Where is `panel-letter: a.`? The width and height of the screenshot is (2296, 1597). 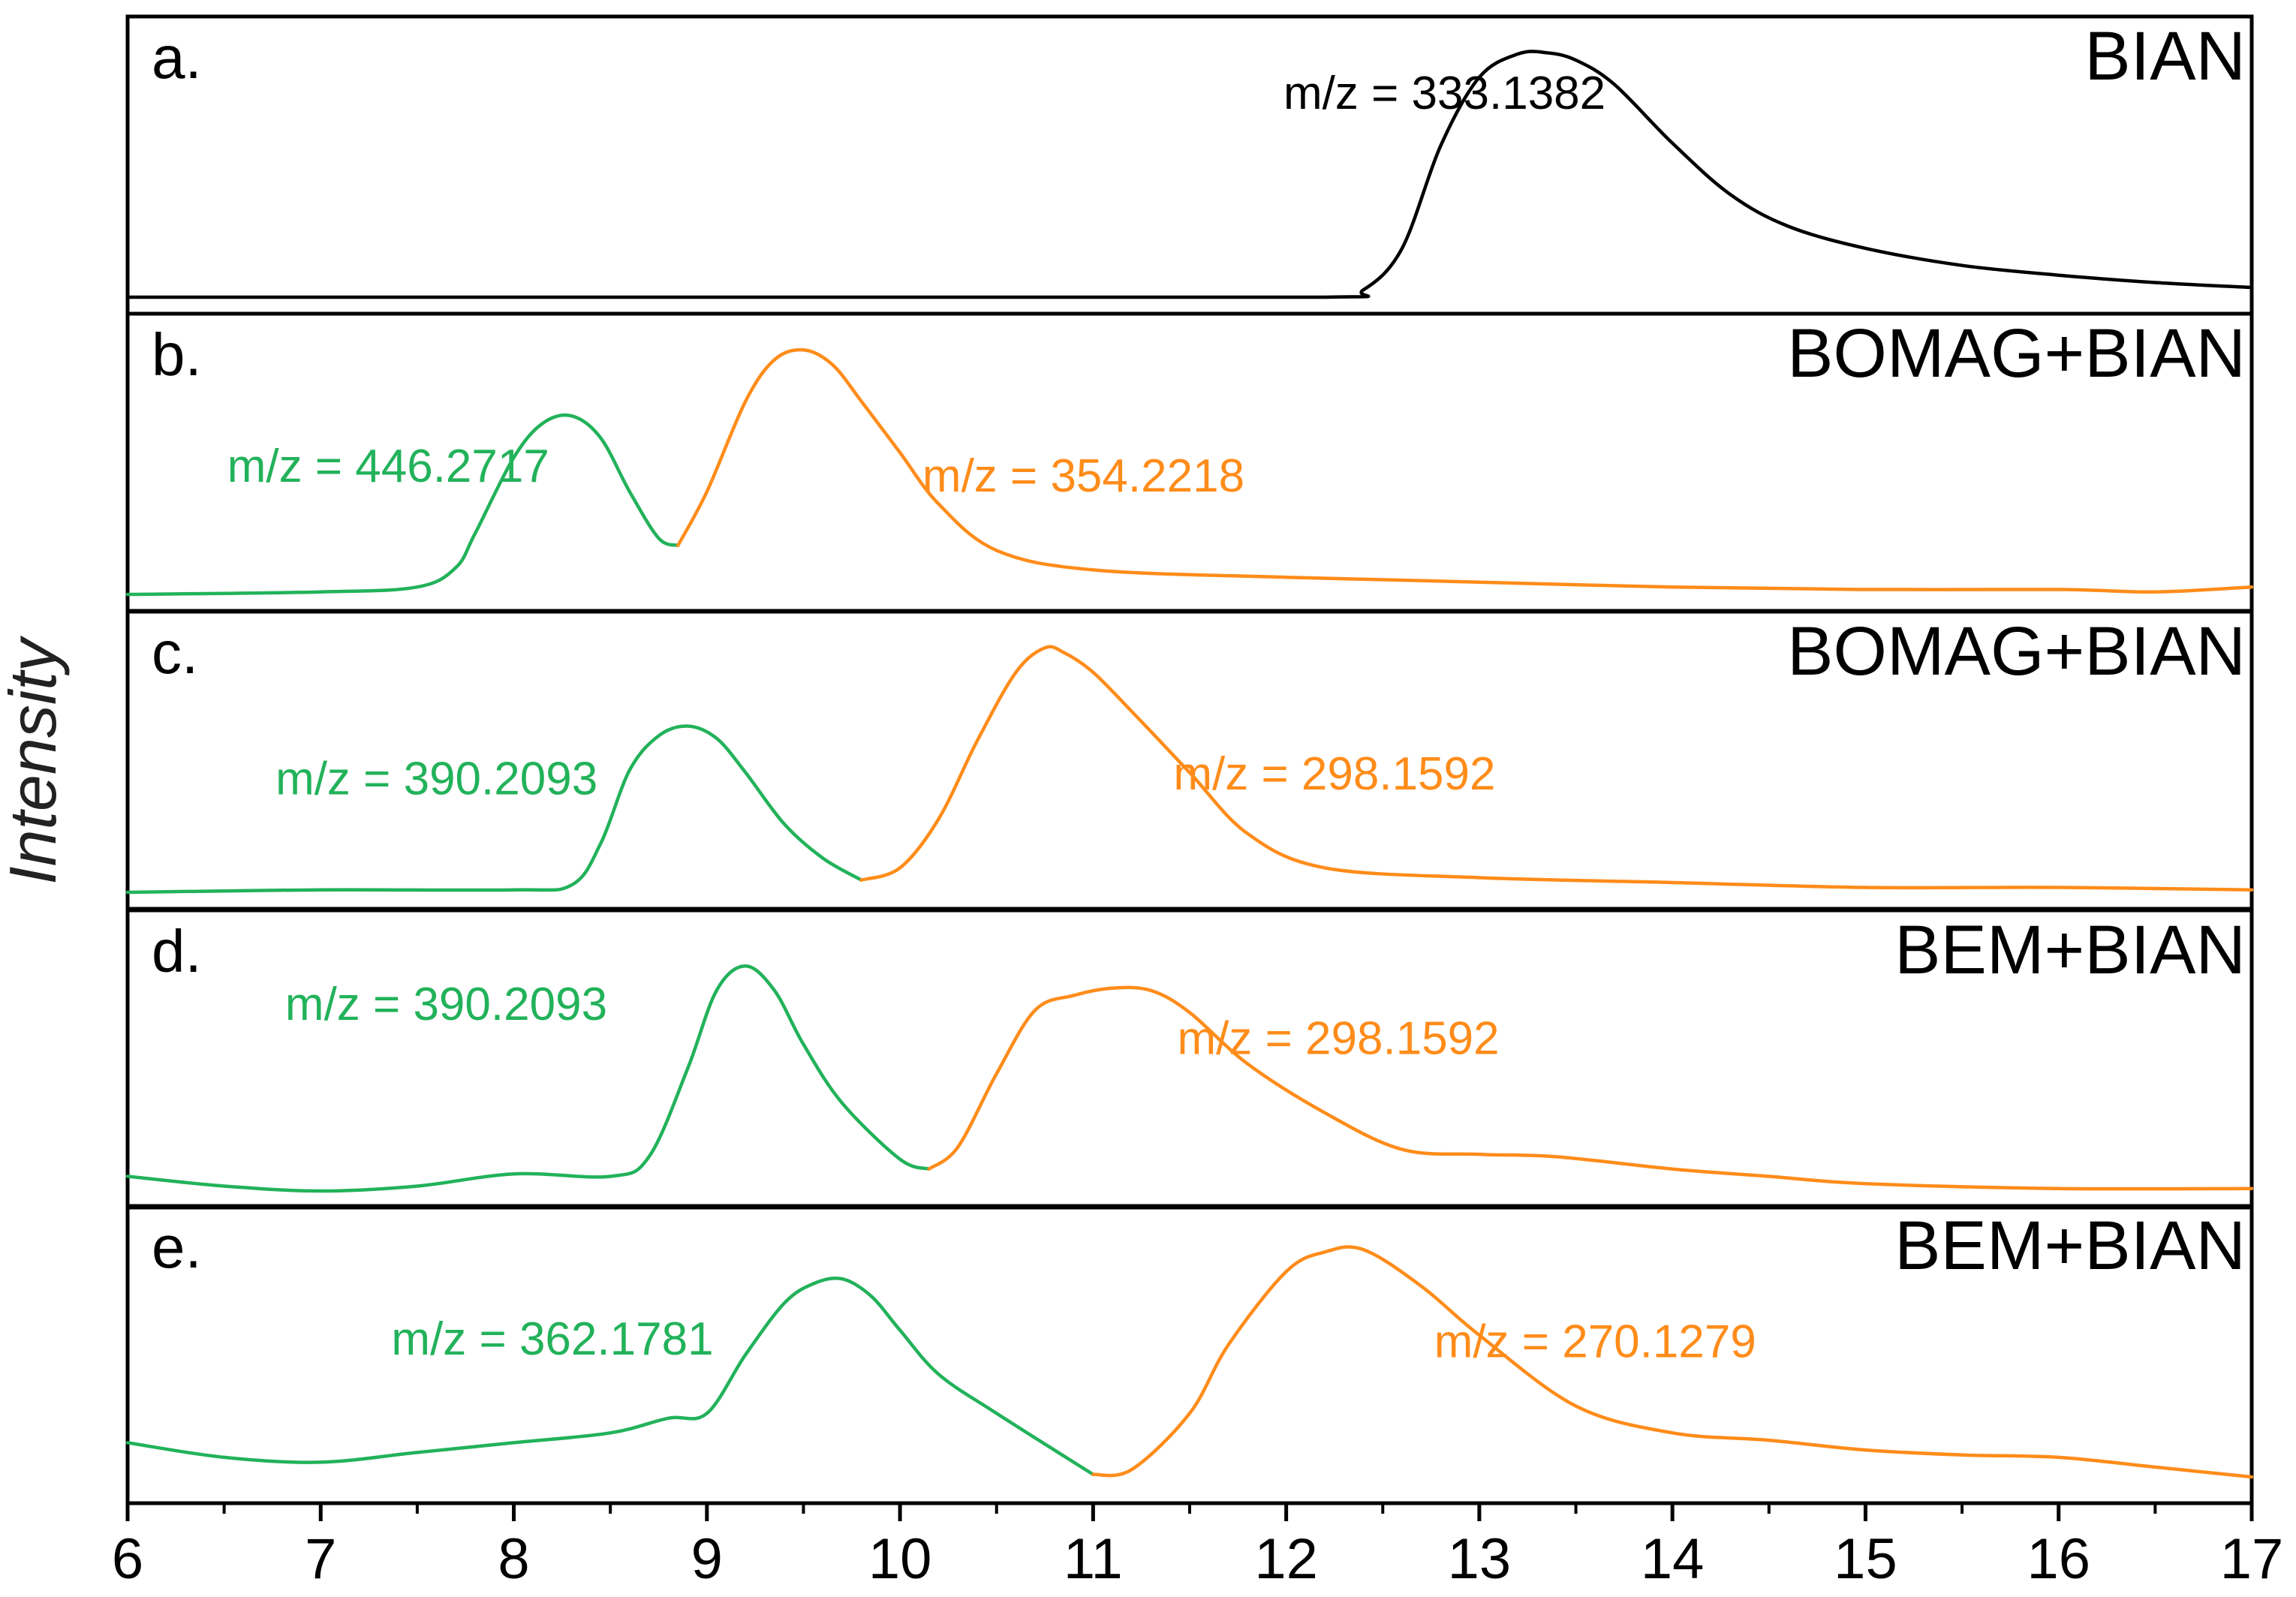 panel-letter: a. is located at coordinates (177, 58).